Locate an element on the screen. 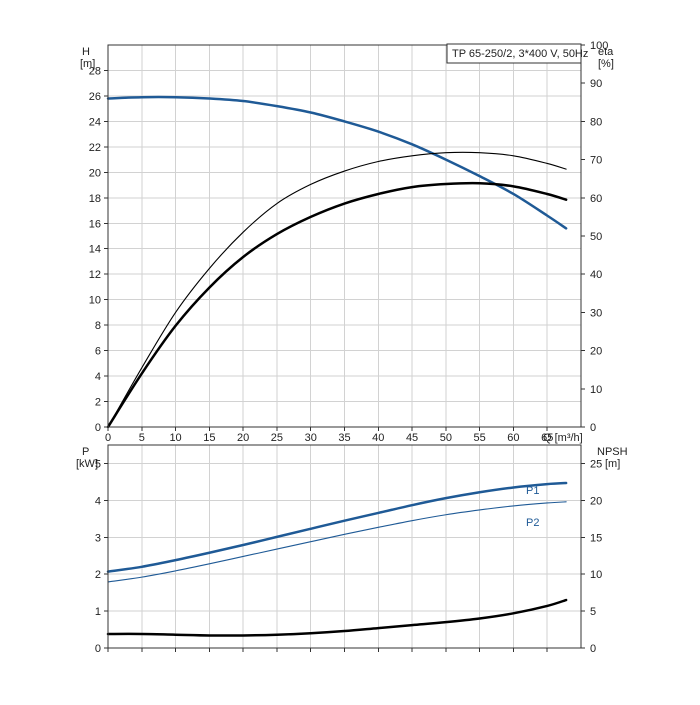 The image size is (700, 705). title-box-text: TP 65-250/2, 3*400 V, 50Hz is located at coordinates (520, 54).